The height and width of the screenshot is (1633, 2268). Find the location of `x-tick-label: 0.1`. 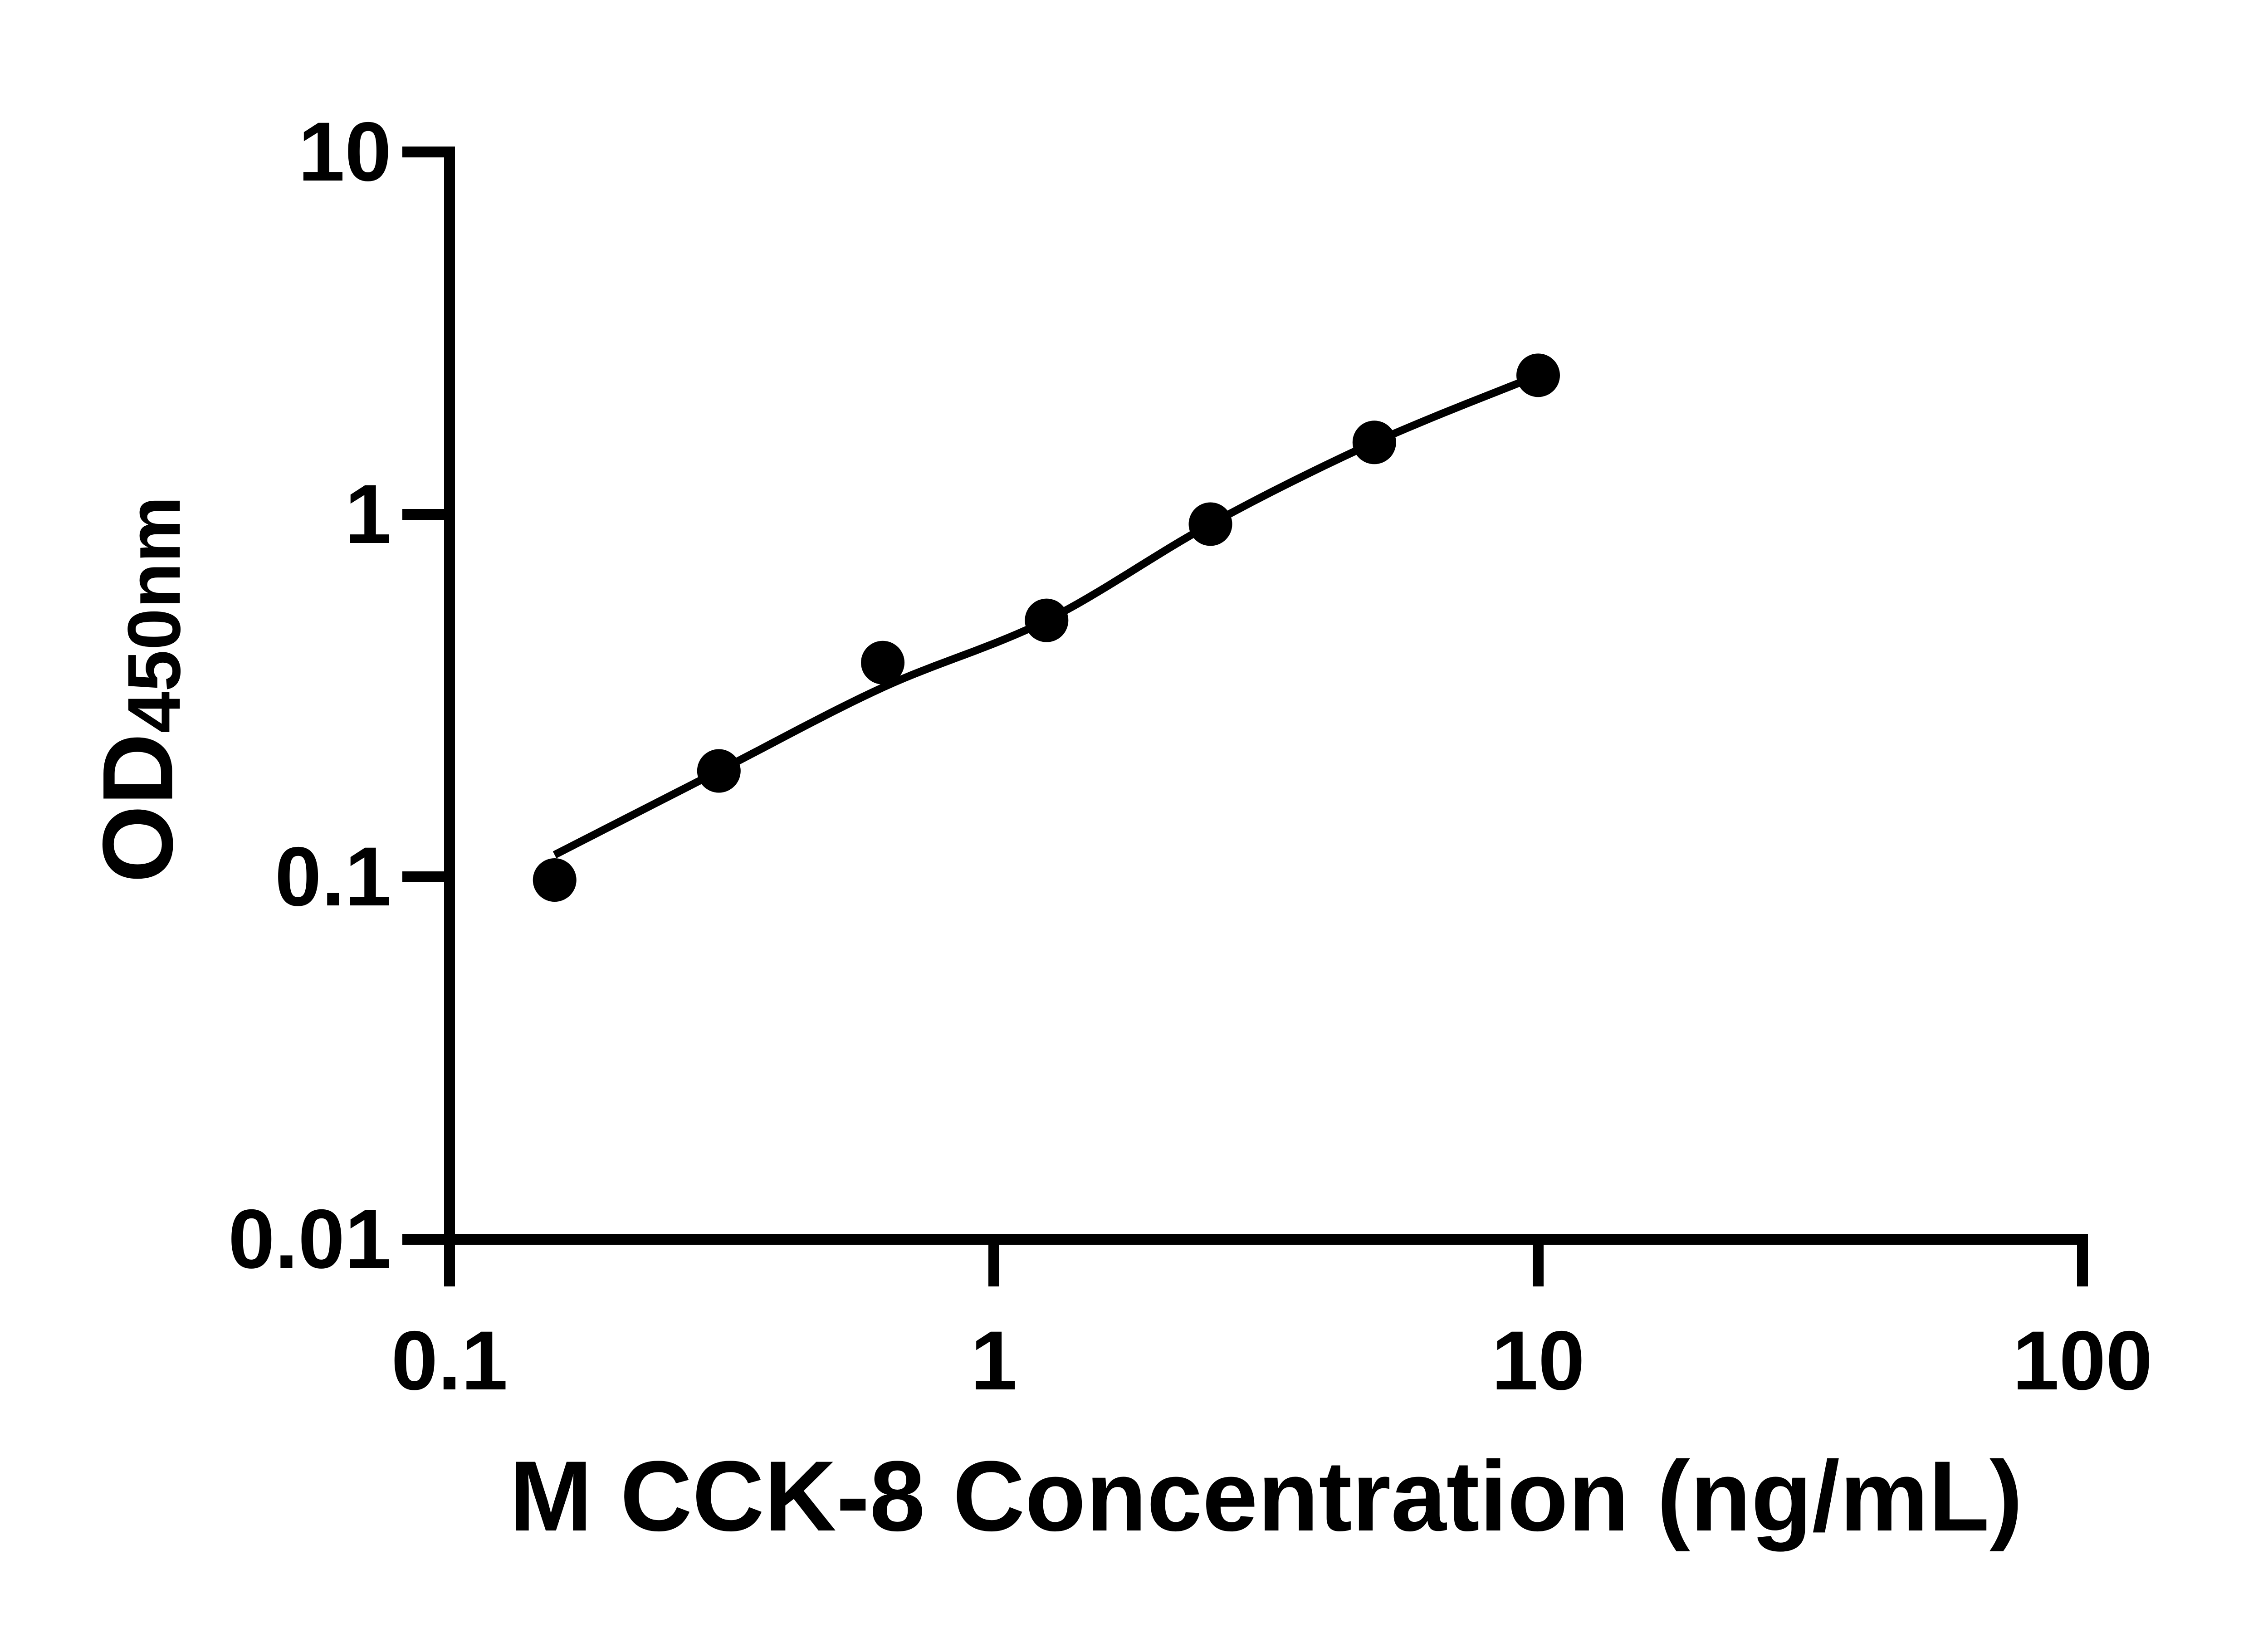

x-tick-label: 0.1 is located at coordinates (450, 1361).